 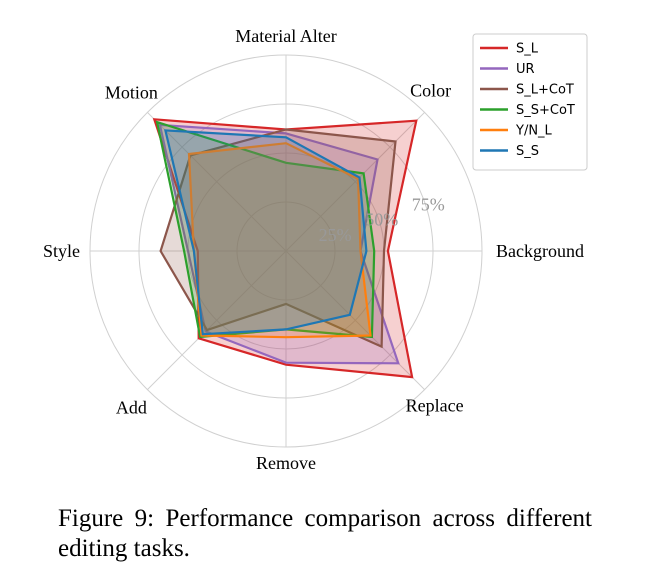 What do you see at coordinates (527, 151) in the screenshot?
I see `legend-label: S_S` at bounding box center [527, 151].